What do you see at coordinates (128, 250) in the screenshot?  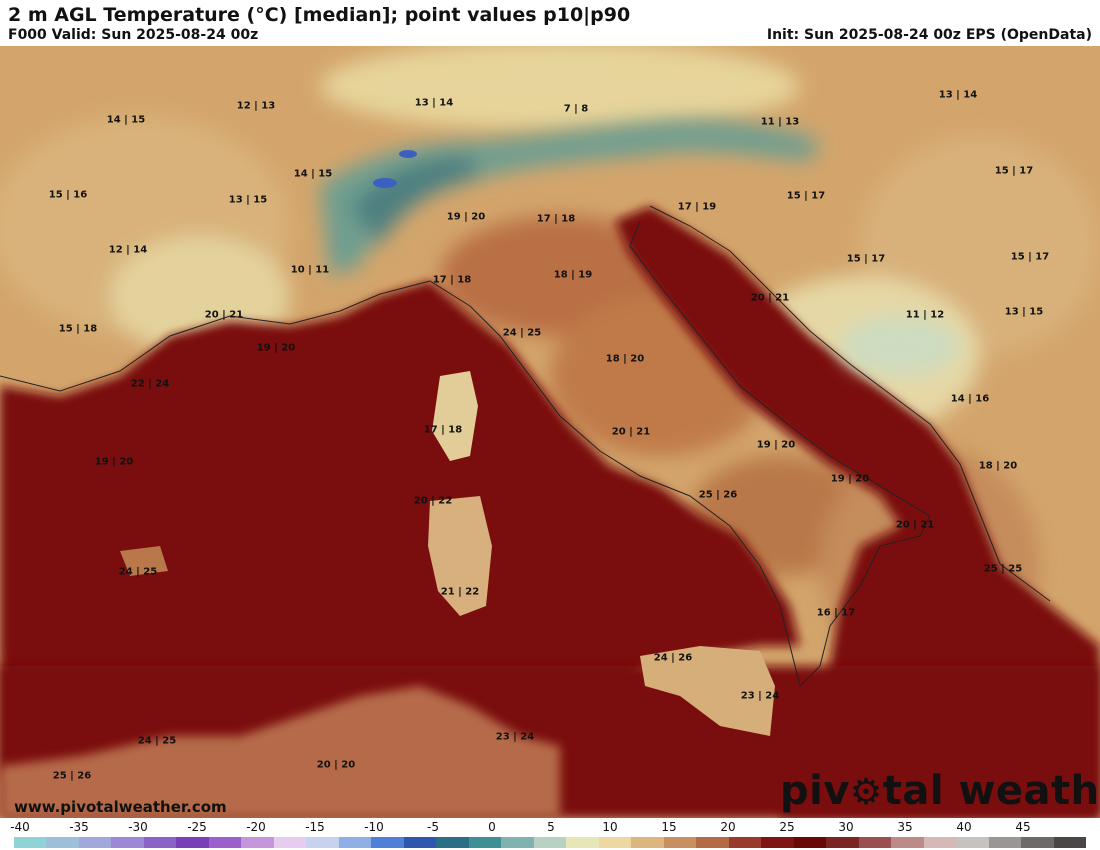 I see `point-value-label: 12 | 14` at bounding box center [128, 250].